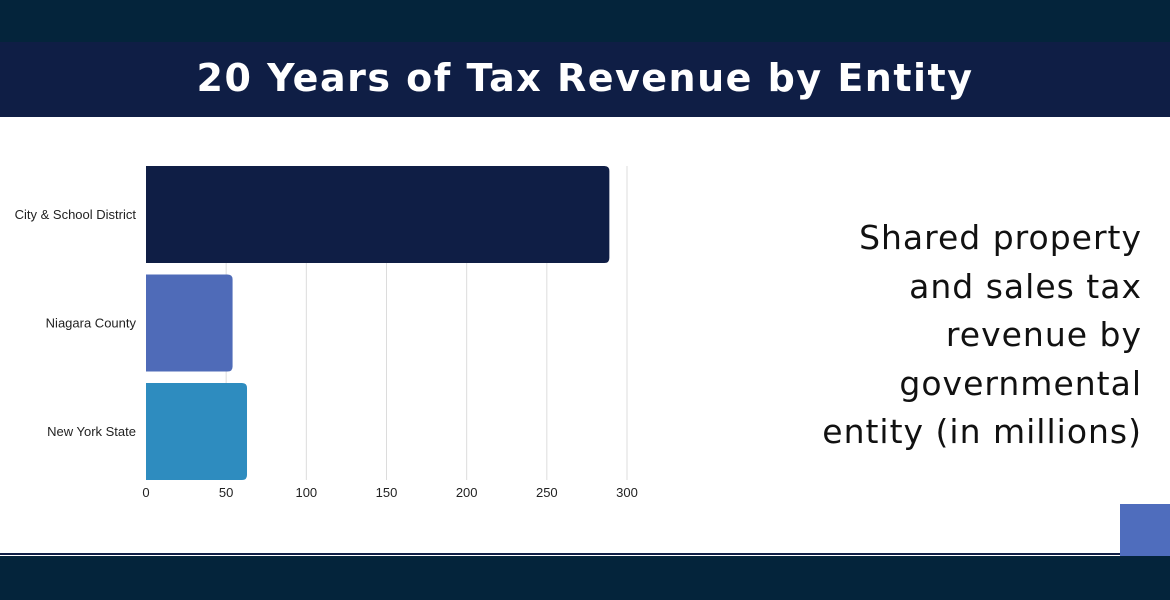 Image resolution: width=1170 pixels, height=600 pixels. I want to click on x-axis-ticks: 0 50 100 150 200 250 300, so click(389, 492).